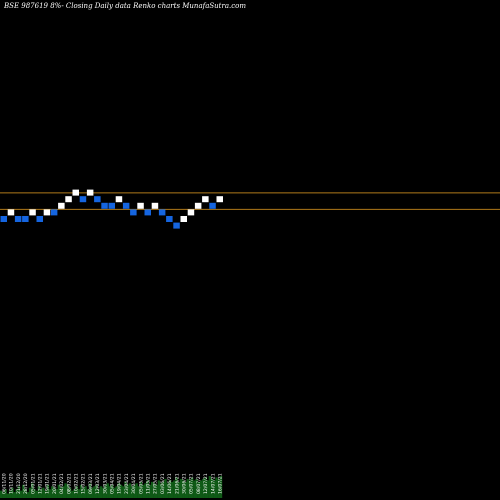 The width and height of the screenshot is (500, 500). Describe the element at coordinates (91, 483) in the screenshot. I see `date-label: 09/03/21` at that location.